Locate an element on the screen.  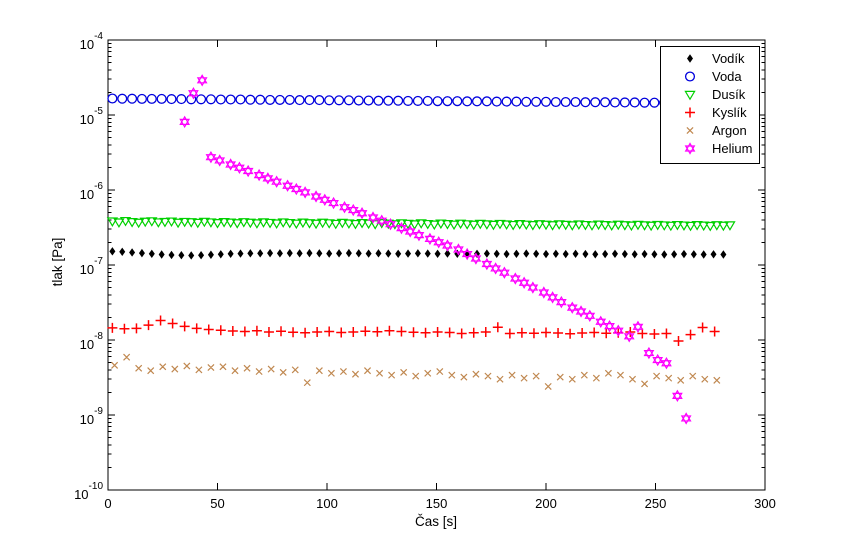
series-Vodík is located at coordinates (418, 253).